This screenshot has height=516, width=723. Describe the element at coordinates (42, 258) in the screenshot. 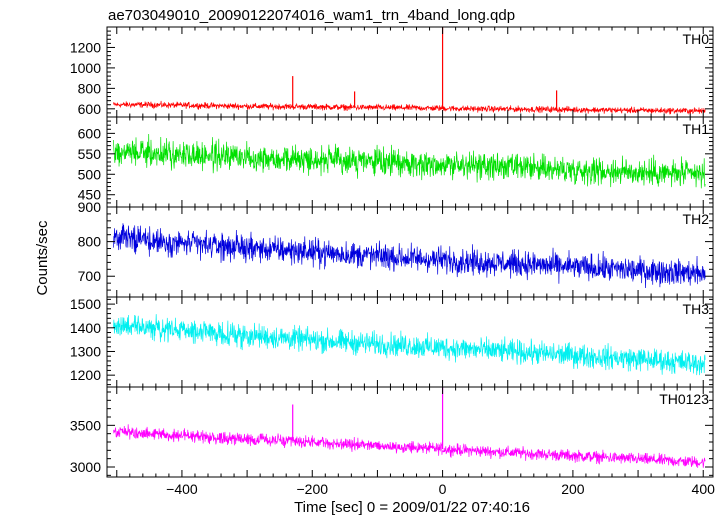

I see `y-axis-label: Counts/sec` at that location.